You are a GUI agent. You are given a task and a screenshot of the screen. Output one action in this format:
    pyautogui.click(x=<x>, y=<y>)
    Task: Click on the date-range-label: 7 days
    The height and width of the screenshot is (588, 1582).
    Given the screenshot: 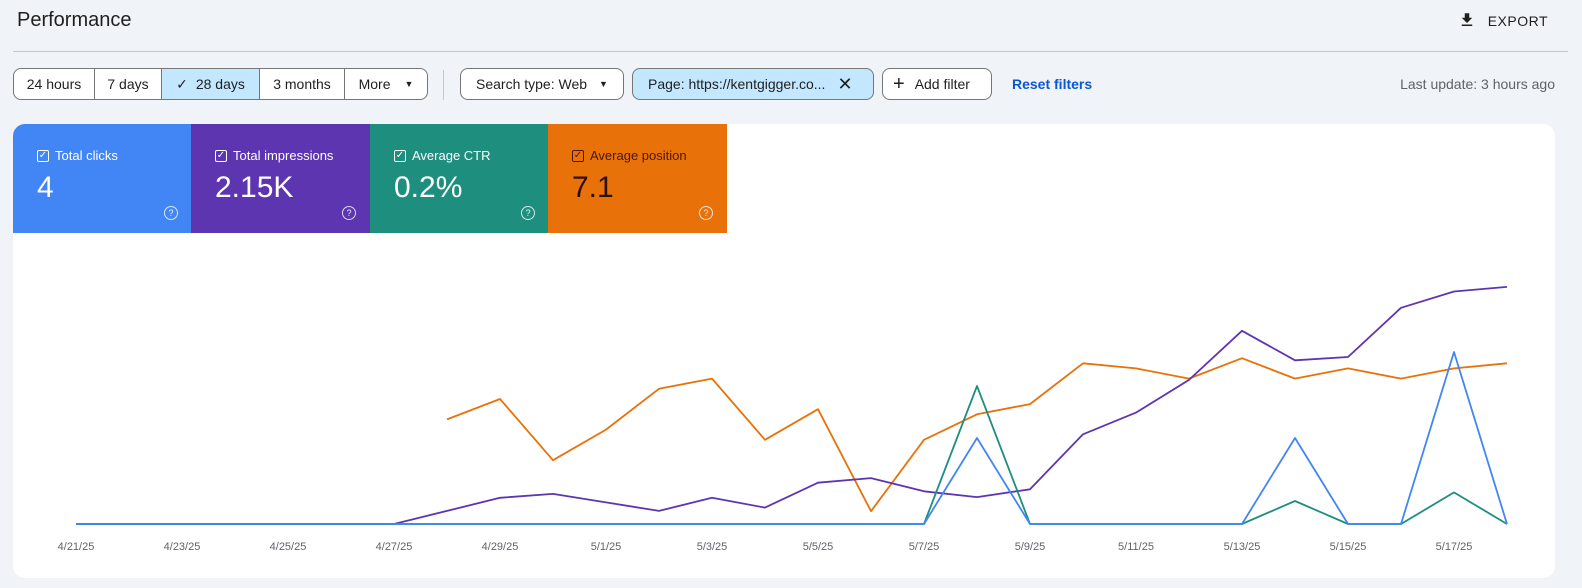 What is the action you would take?
    pyautogui.click(x=128, y=84)
    